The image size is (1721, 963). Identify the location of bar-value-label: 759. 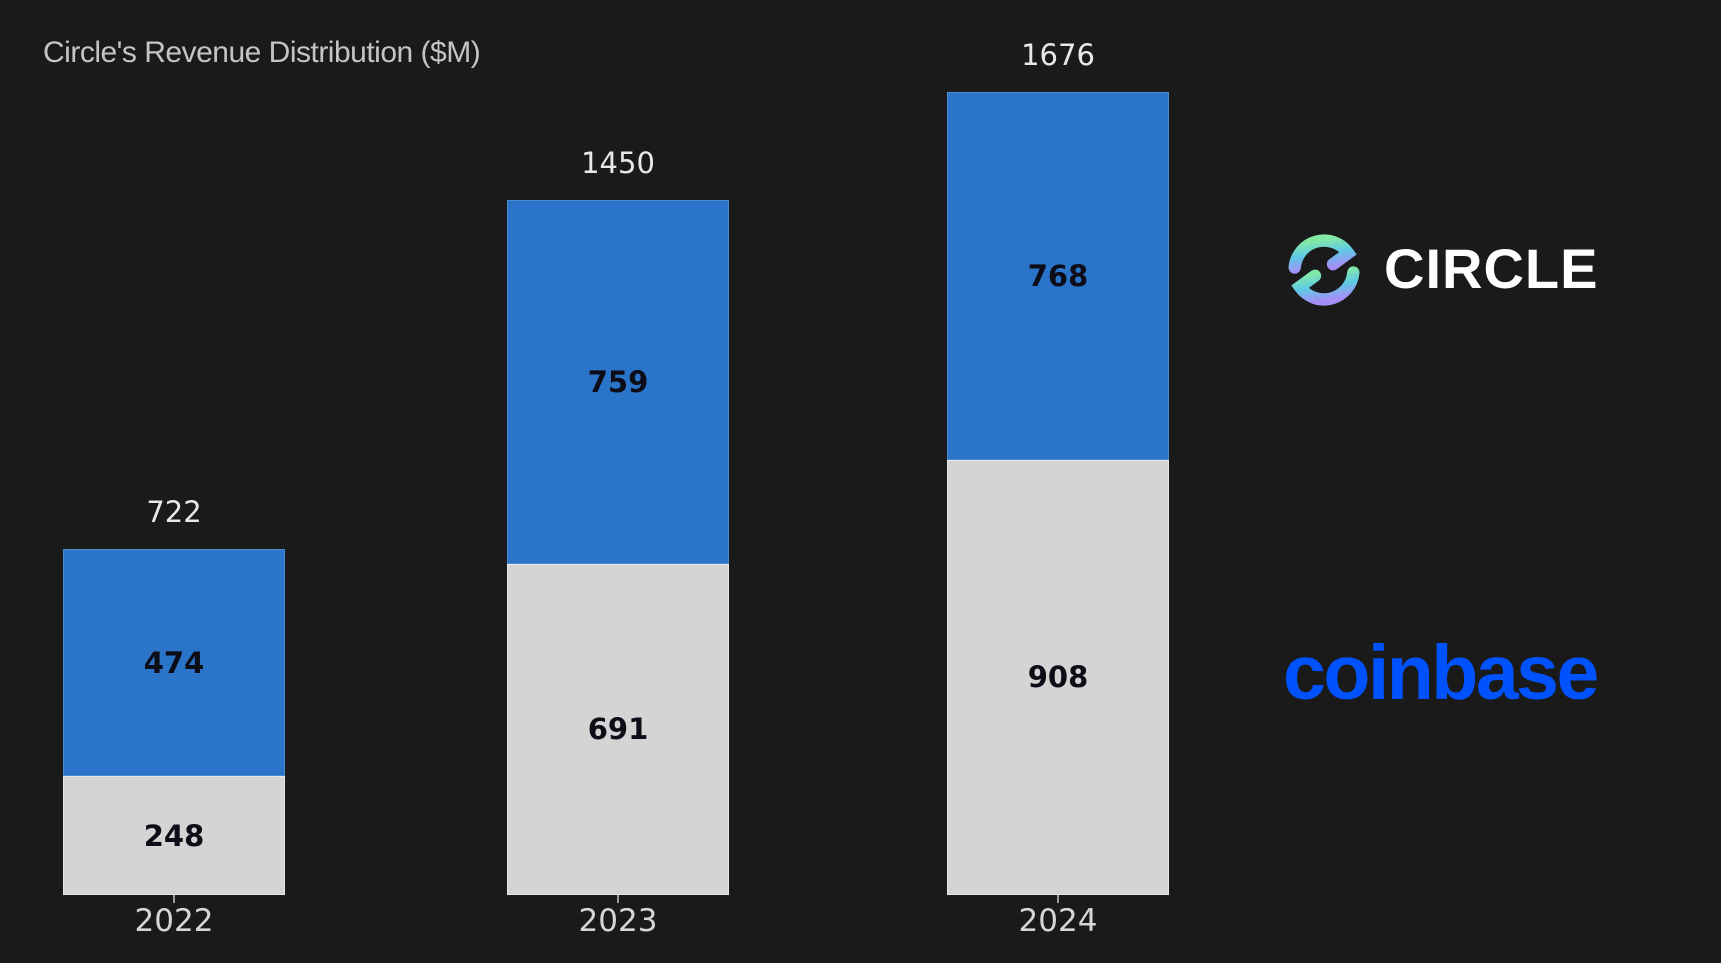
(618, 382).